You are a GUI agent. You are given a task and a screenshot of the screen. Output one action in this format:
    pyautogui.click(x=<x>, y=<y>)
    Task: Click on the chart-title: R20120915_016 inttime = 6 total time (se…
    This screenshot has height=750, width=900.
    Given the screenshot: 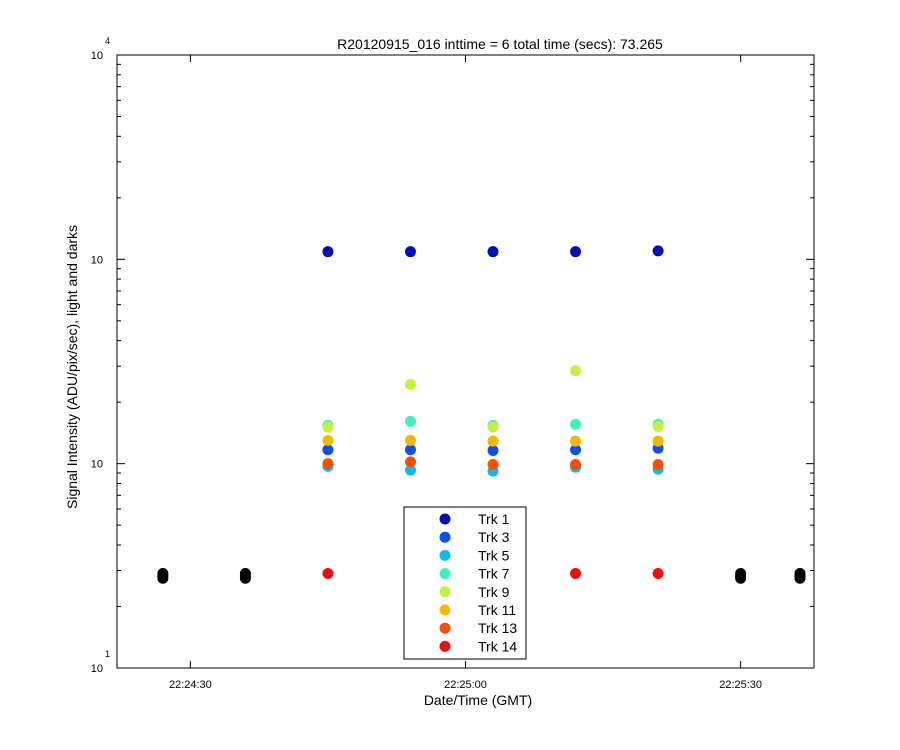 What is the action you would take?
    pyautogui.click(x=500, y=44)
    